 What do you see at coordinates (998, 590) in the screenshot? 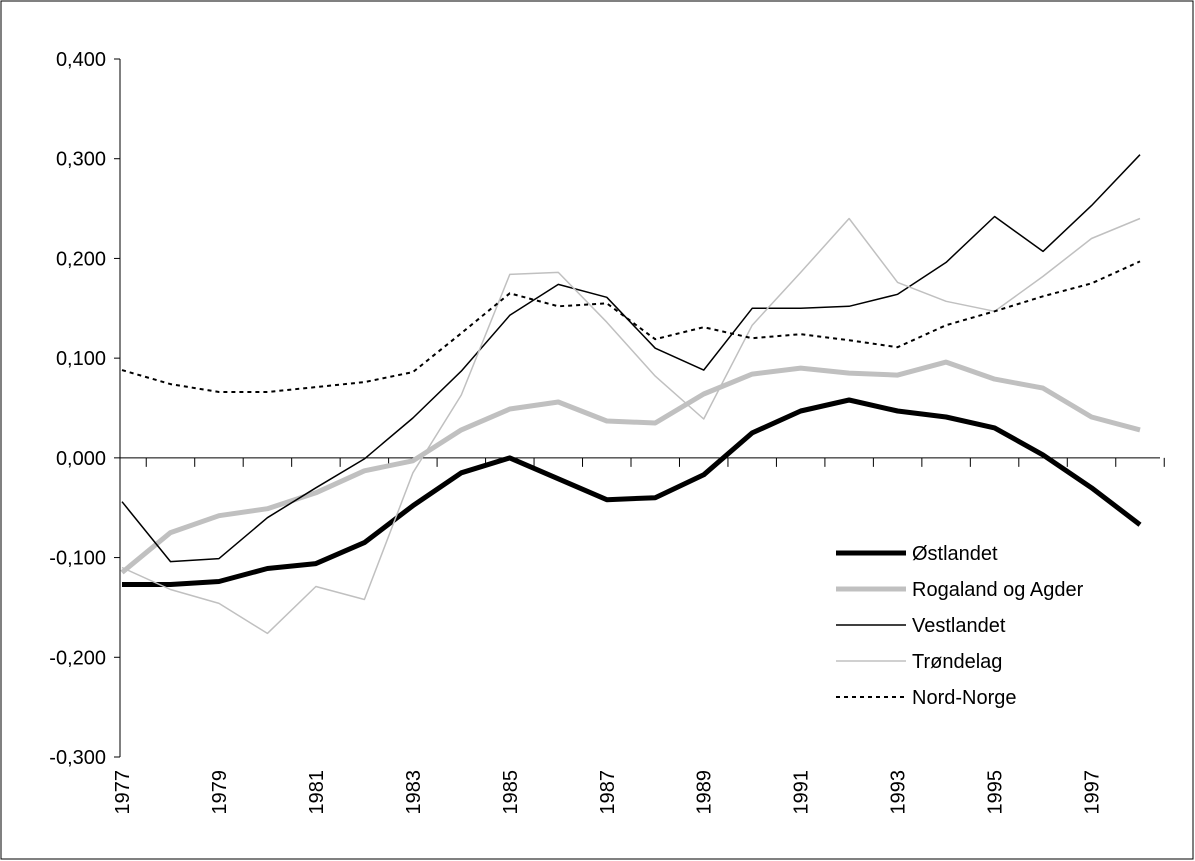
I see `legend-label: Rogaland og Agder` at bounding box center [998, 590].